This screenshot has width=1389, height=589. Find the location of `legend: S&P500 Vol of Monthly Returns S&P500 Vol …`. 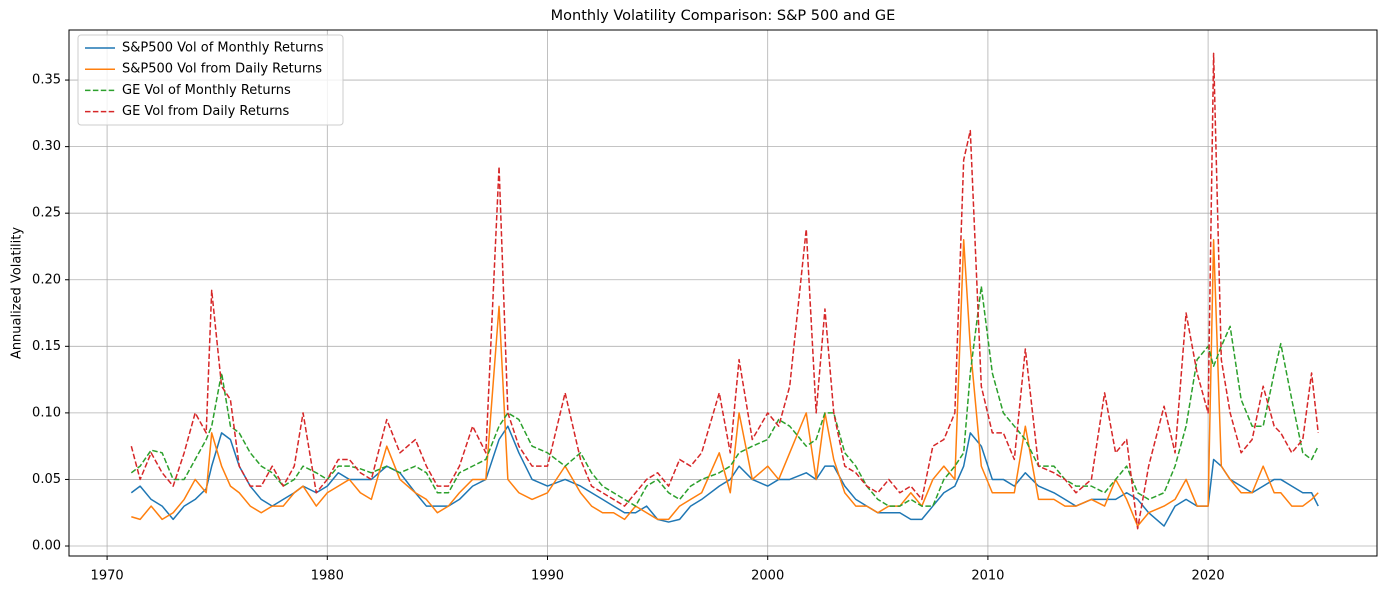

legend: S&P500 Vol of Monthly Returns S&P500 Vol … is located at coordinates (210, 80).